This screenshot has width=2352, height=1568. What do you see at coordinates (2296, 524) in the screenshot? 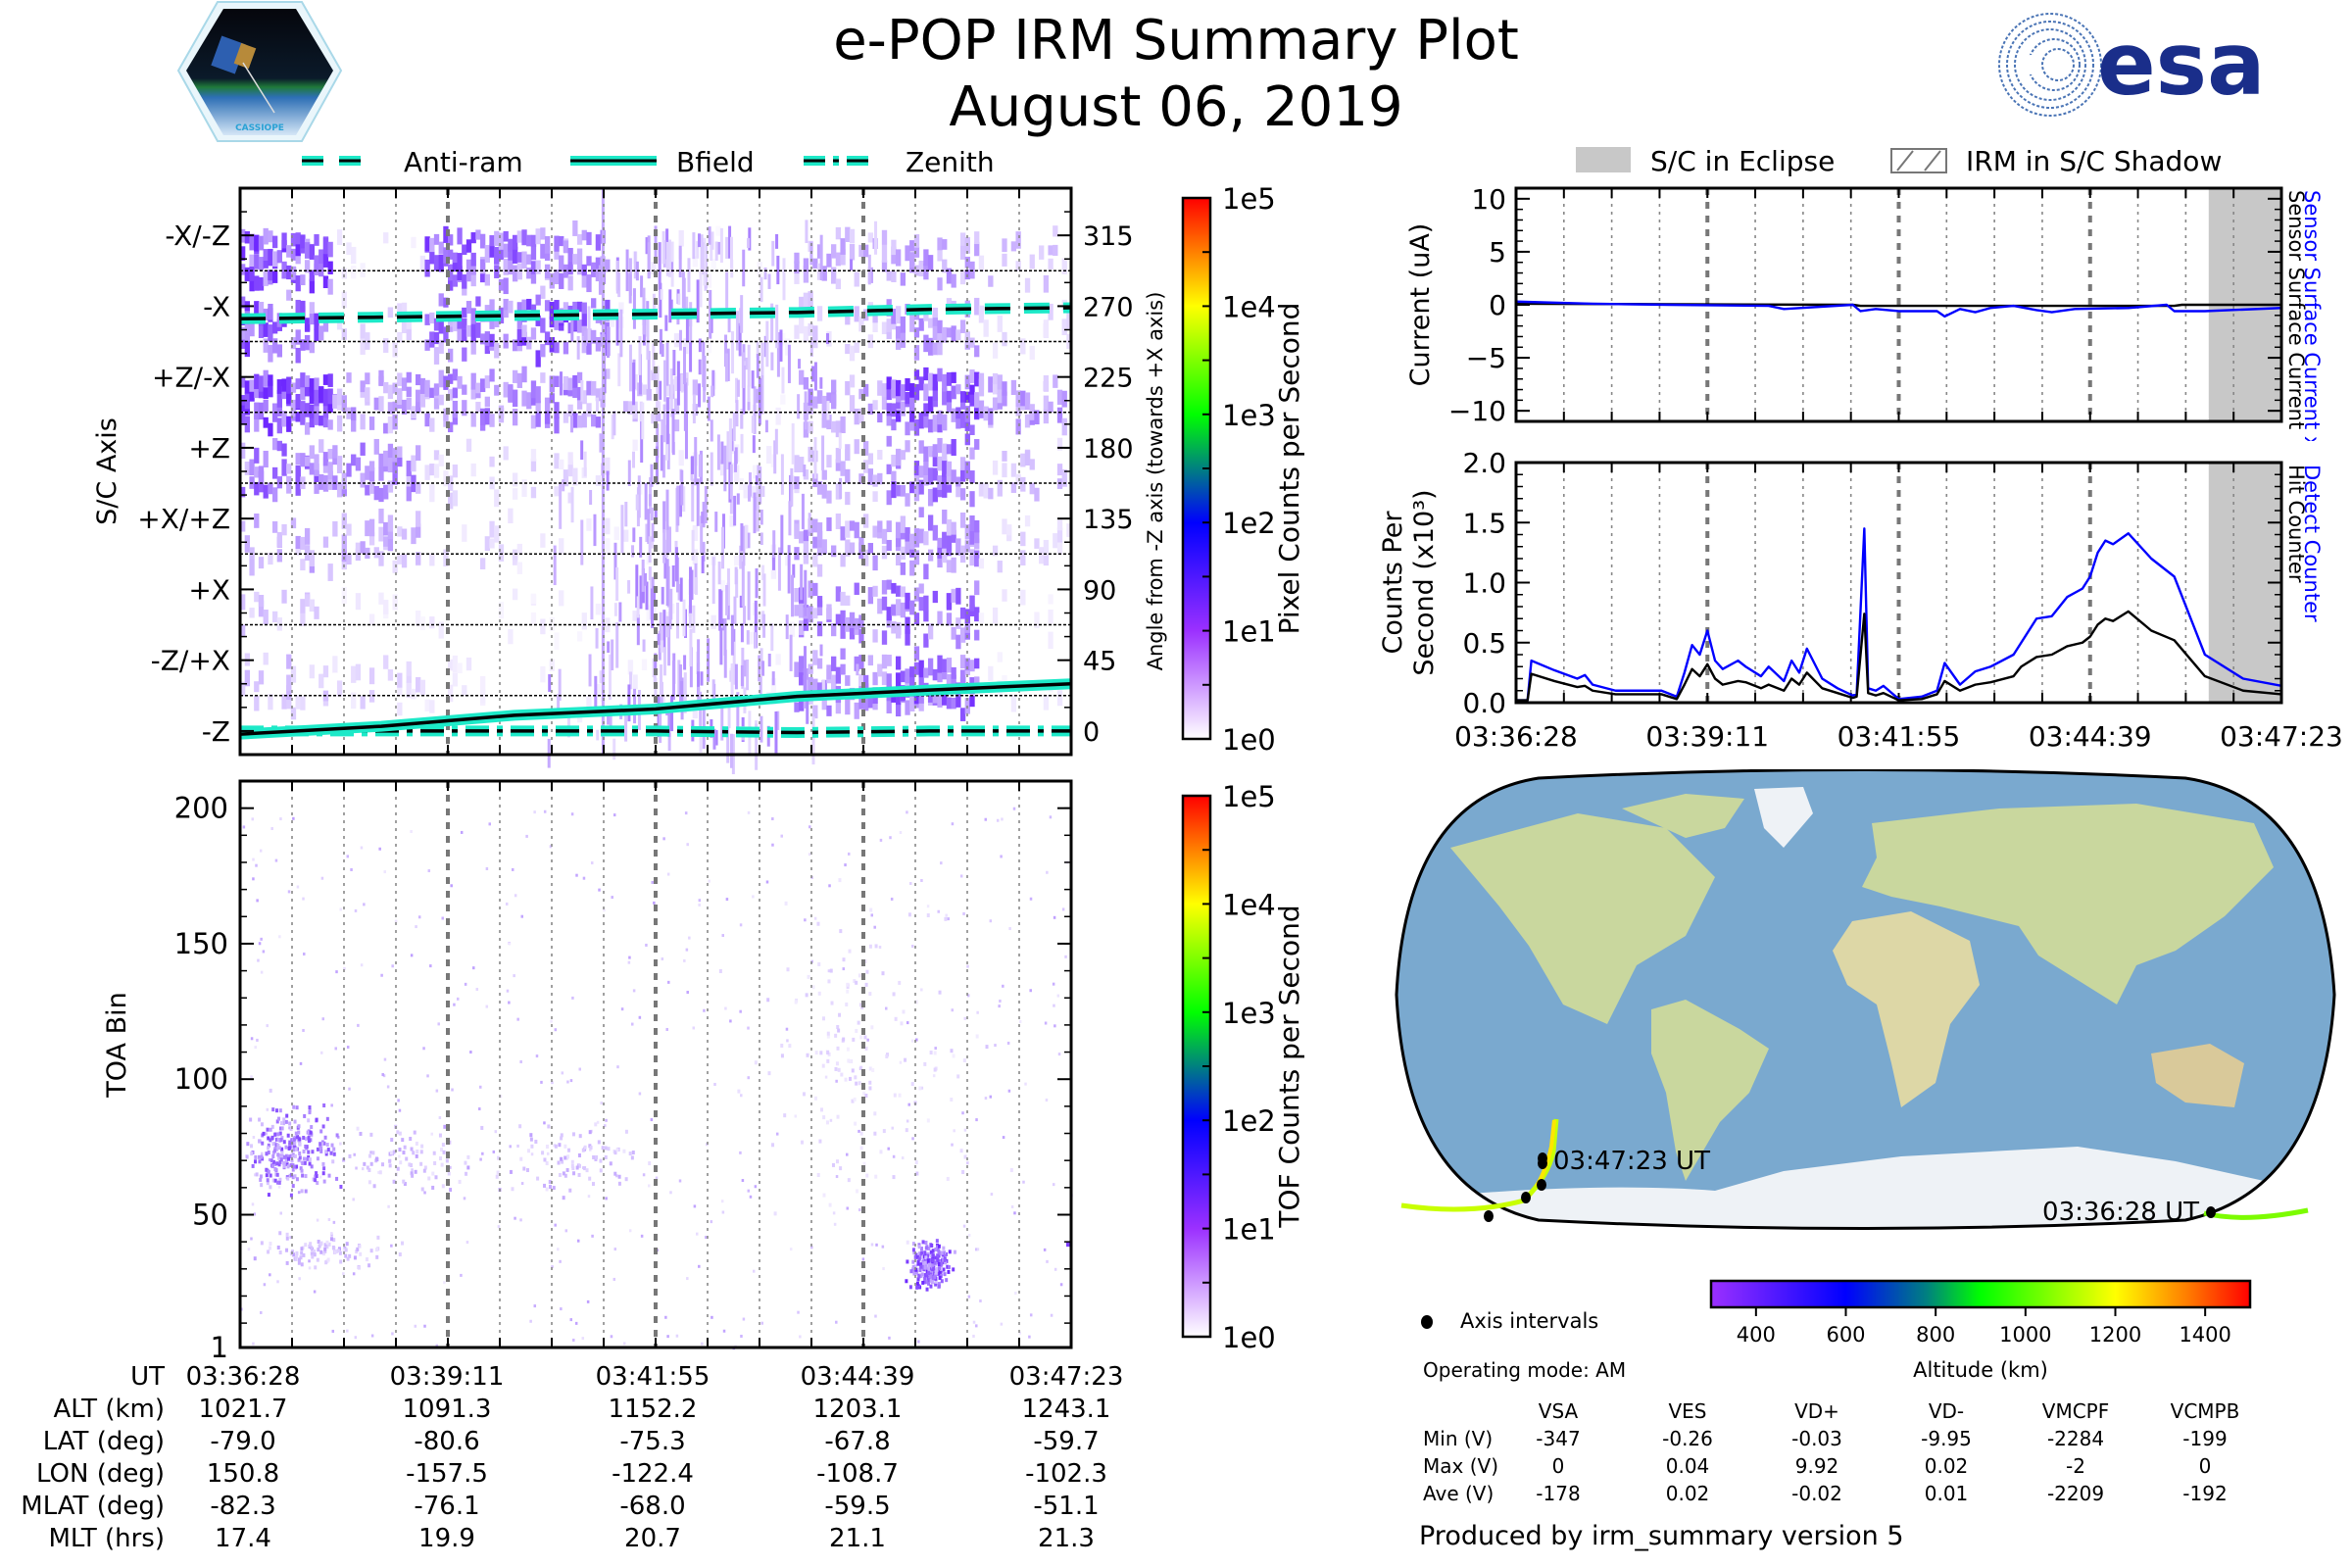
I see `right-legend-label: Hit Counter` at bounding box center [2296, 524].